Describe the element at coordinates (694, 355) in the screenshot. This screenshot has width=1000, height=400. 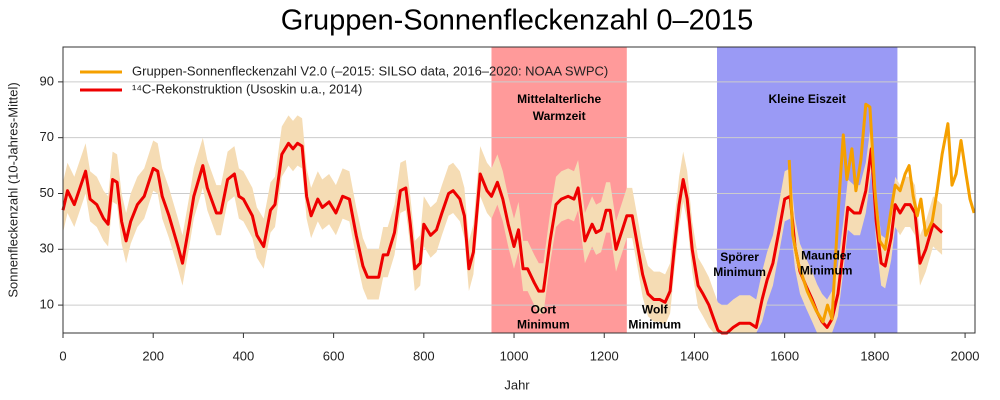
I see `x-tick-label: 1400` at that location.